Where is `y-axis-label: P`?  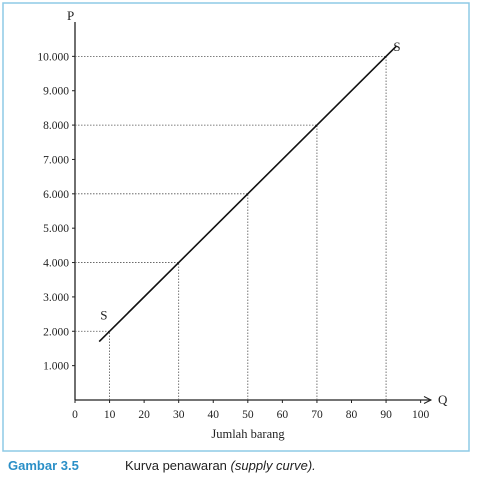
y-axis-label: P is located at coordinates (70, 15).